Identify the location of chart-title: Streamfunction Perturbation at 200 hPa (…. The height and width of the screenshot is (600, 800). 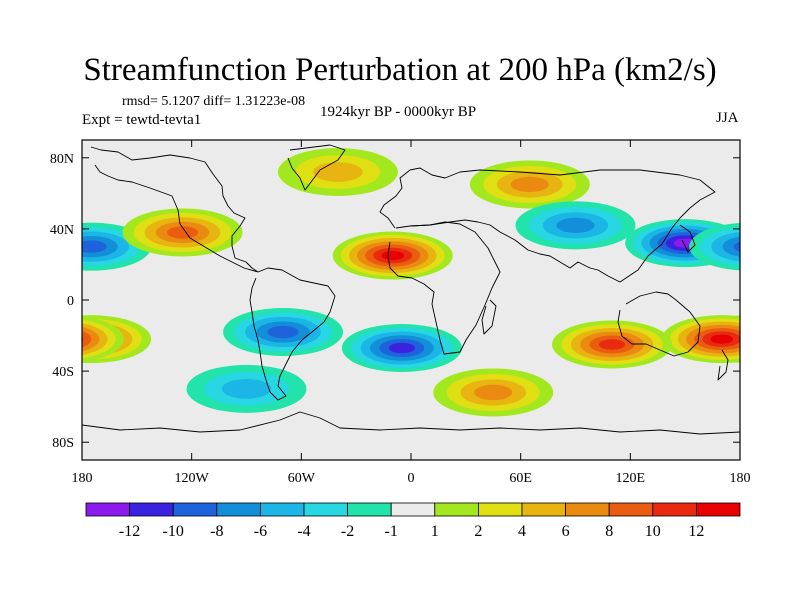
(400, 70).